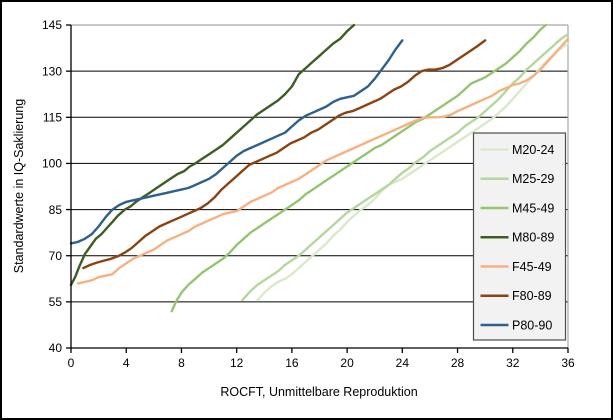 This screenshot has height=420, width=613. Describe the element at coordinates (52, 117) in the screenshot. I see `y-tick-label-115: 115` at that location.